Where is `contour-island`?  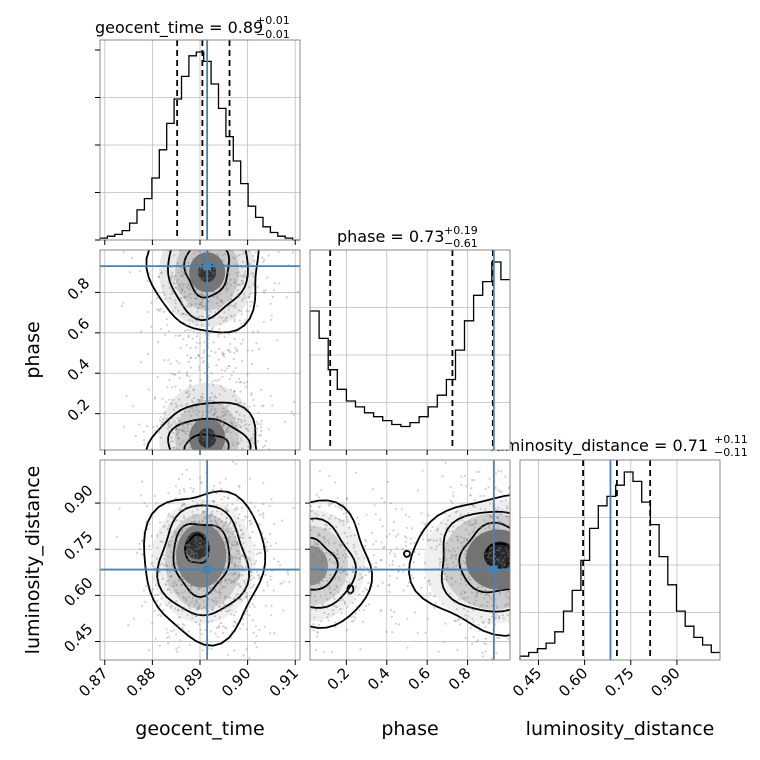
contour-island is located at coordinates (406, 553).